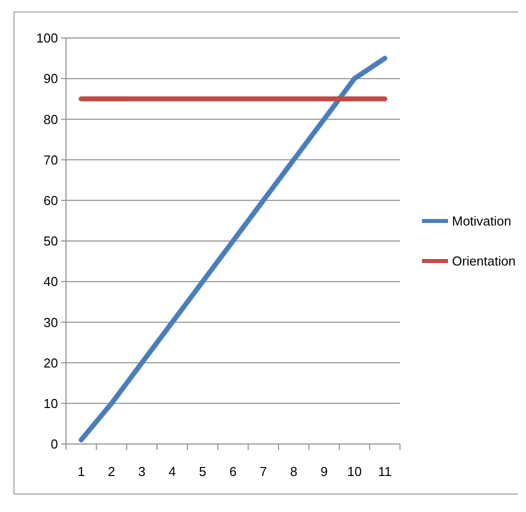 This screenshot has height=512, width=526. Describe the element at coordinates (51, 282) in the screenshot. I see `y-tick-label: 40` at that location.